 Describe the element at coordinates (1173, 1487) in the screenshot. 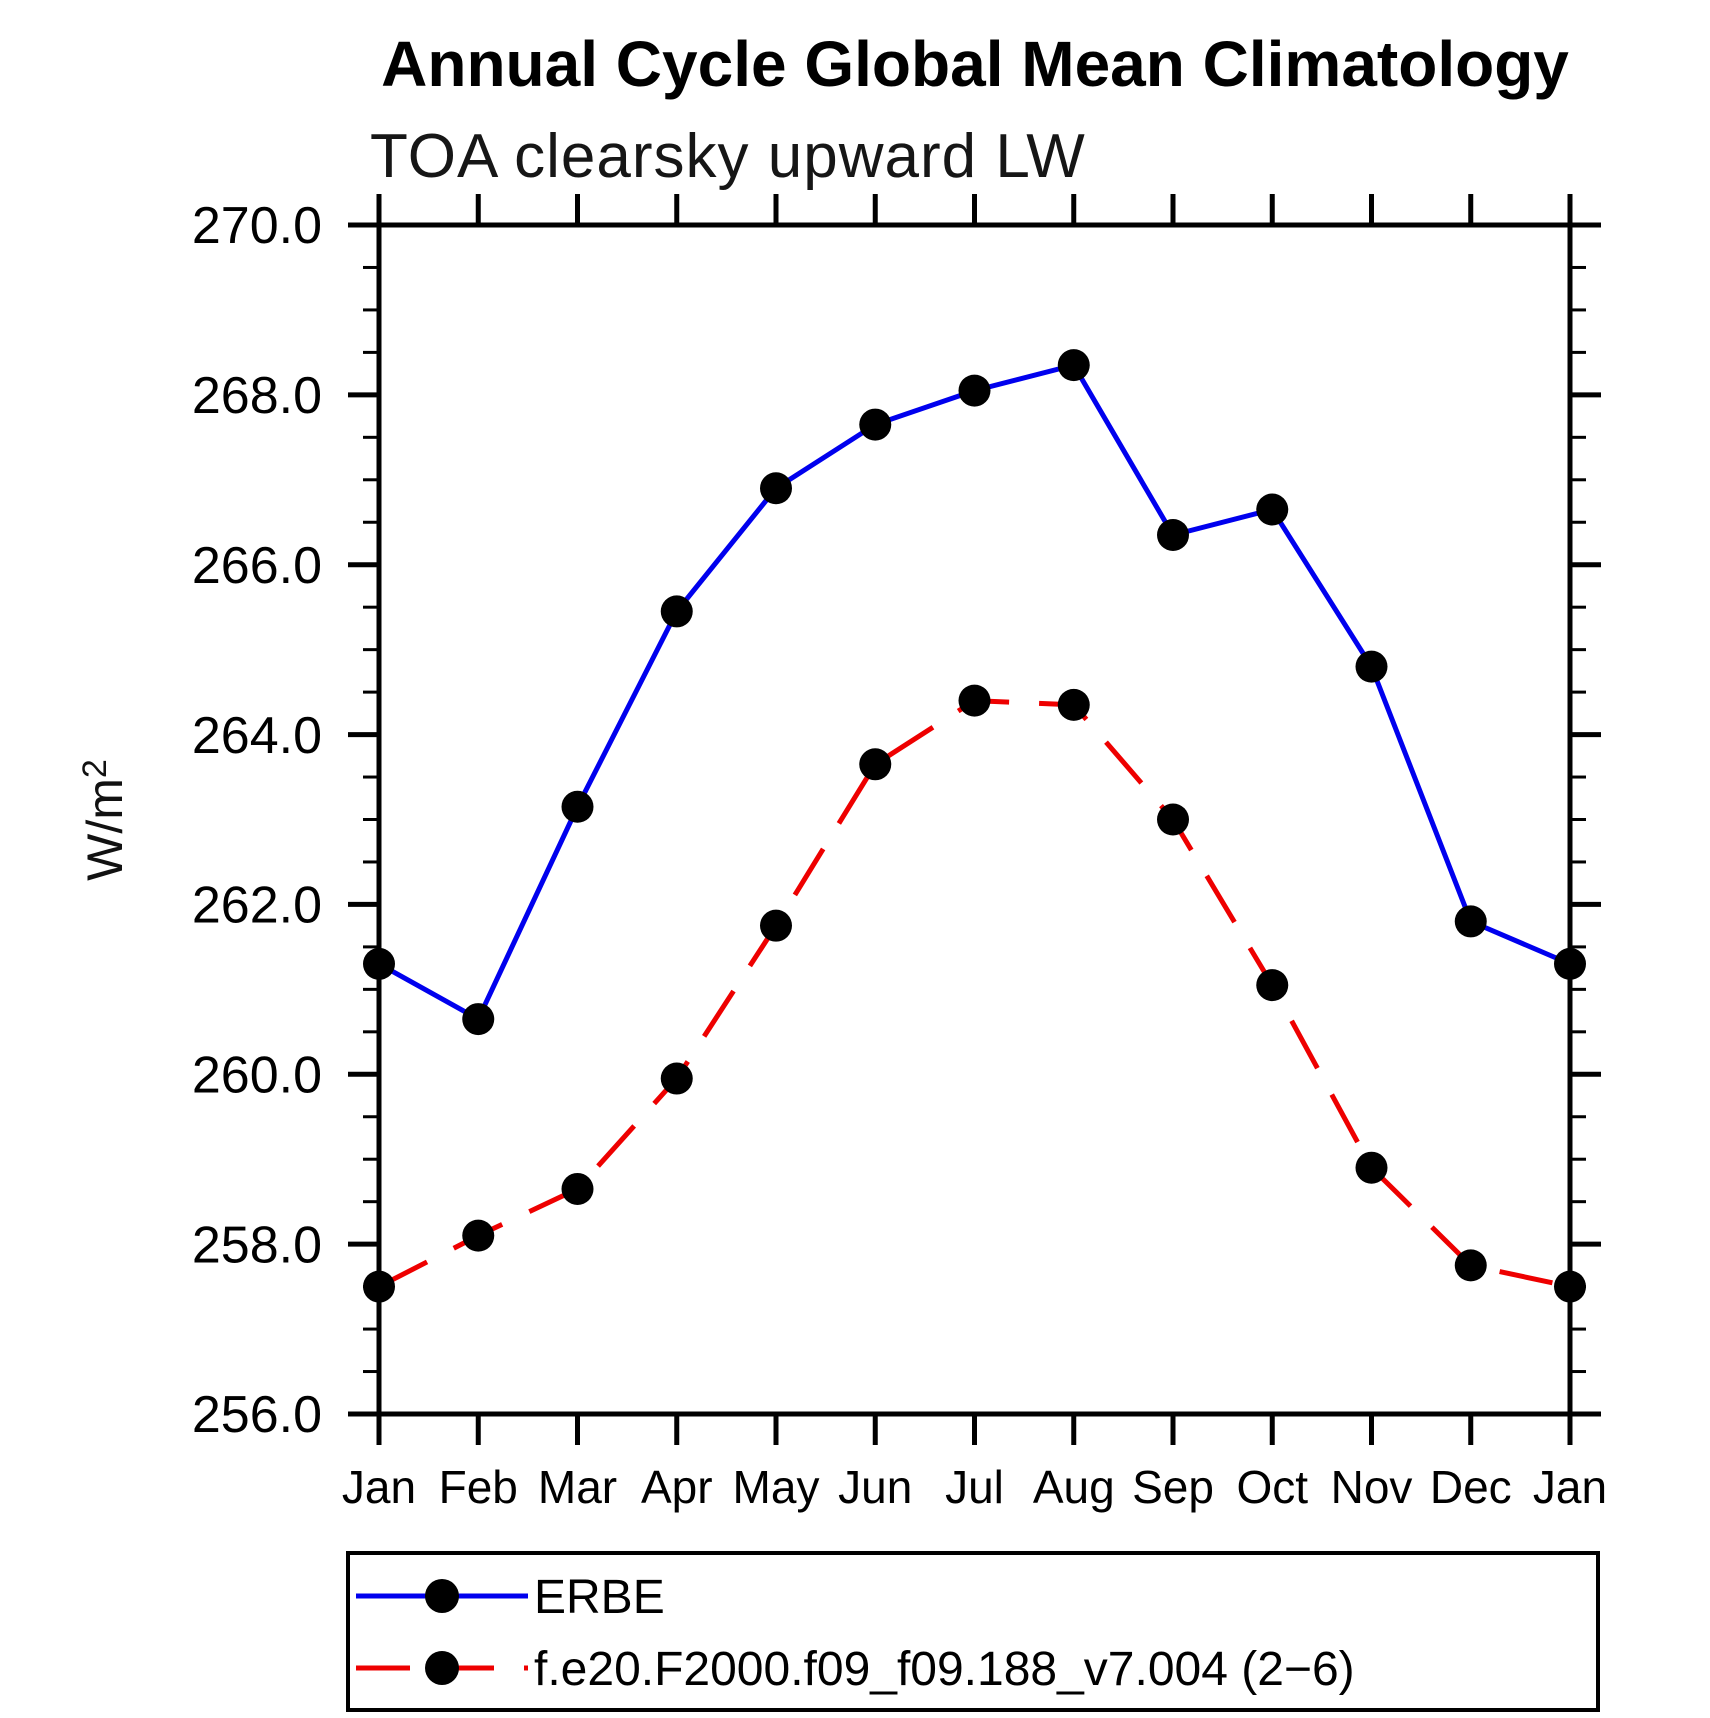

I see `x-tick-label: Sep` at that location.